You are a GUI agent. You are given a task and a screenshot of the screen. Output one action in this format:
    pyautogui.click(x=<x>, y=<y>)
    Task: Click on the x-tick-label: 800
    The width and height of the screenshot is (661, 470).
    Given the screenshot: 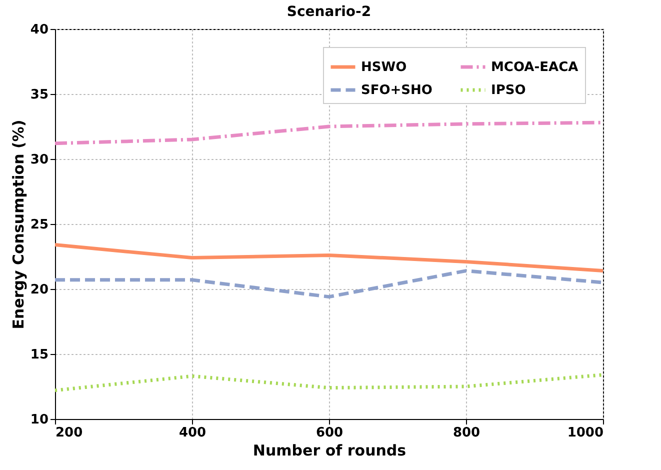 What is the action you would take?
    pyautogui.click(x=466, y=433)
    